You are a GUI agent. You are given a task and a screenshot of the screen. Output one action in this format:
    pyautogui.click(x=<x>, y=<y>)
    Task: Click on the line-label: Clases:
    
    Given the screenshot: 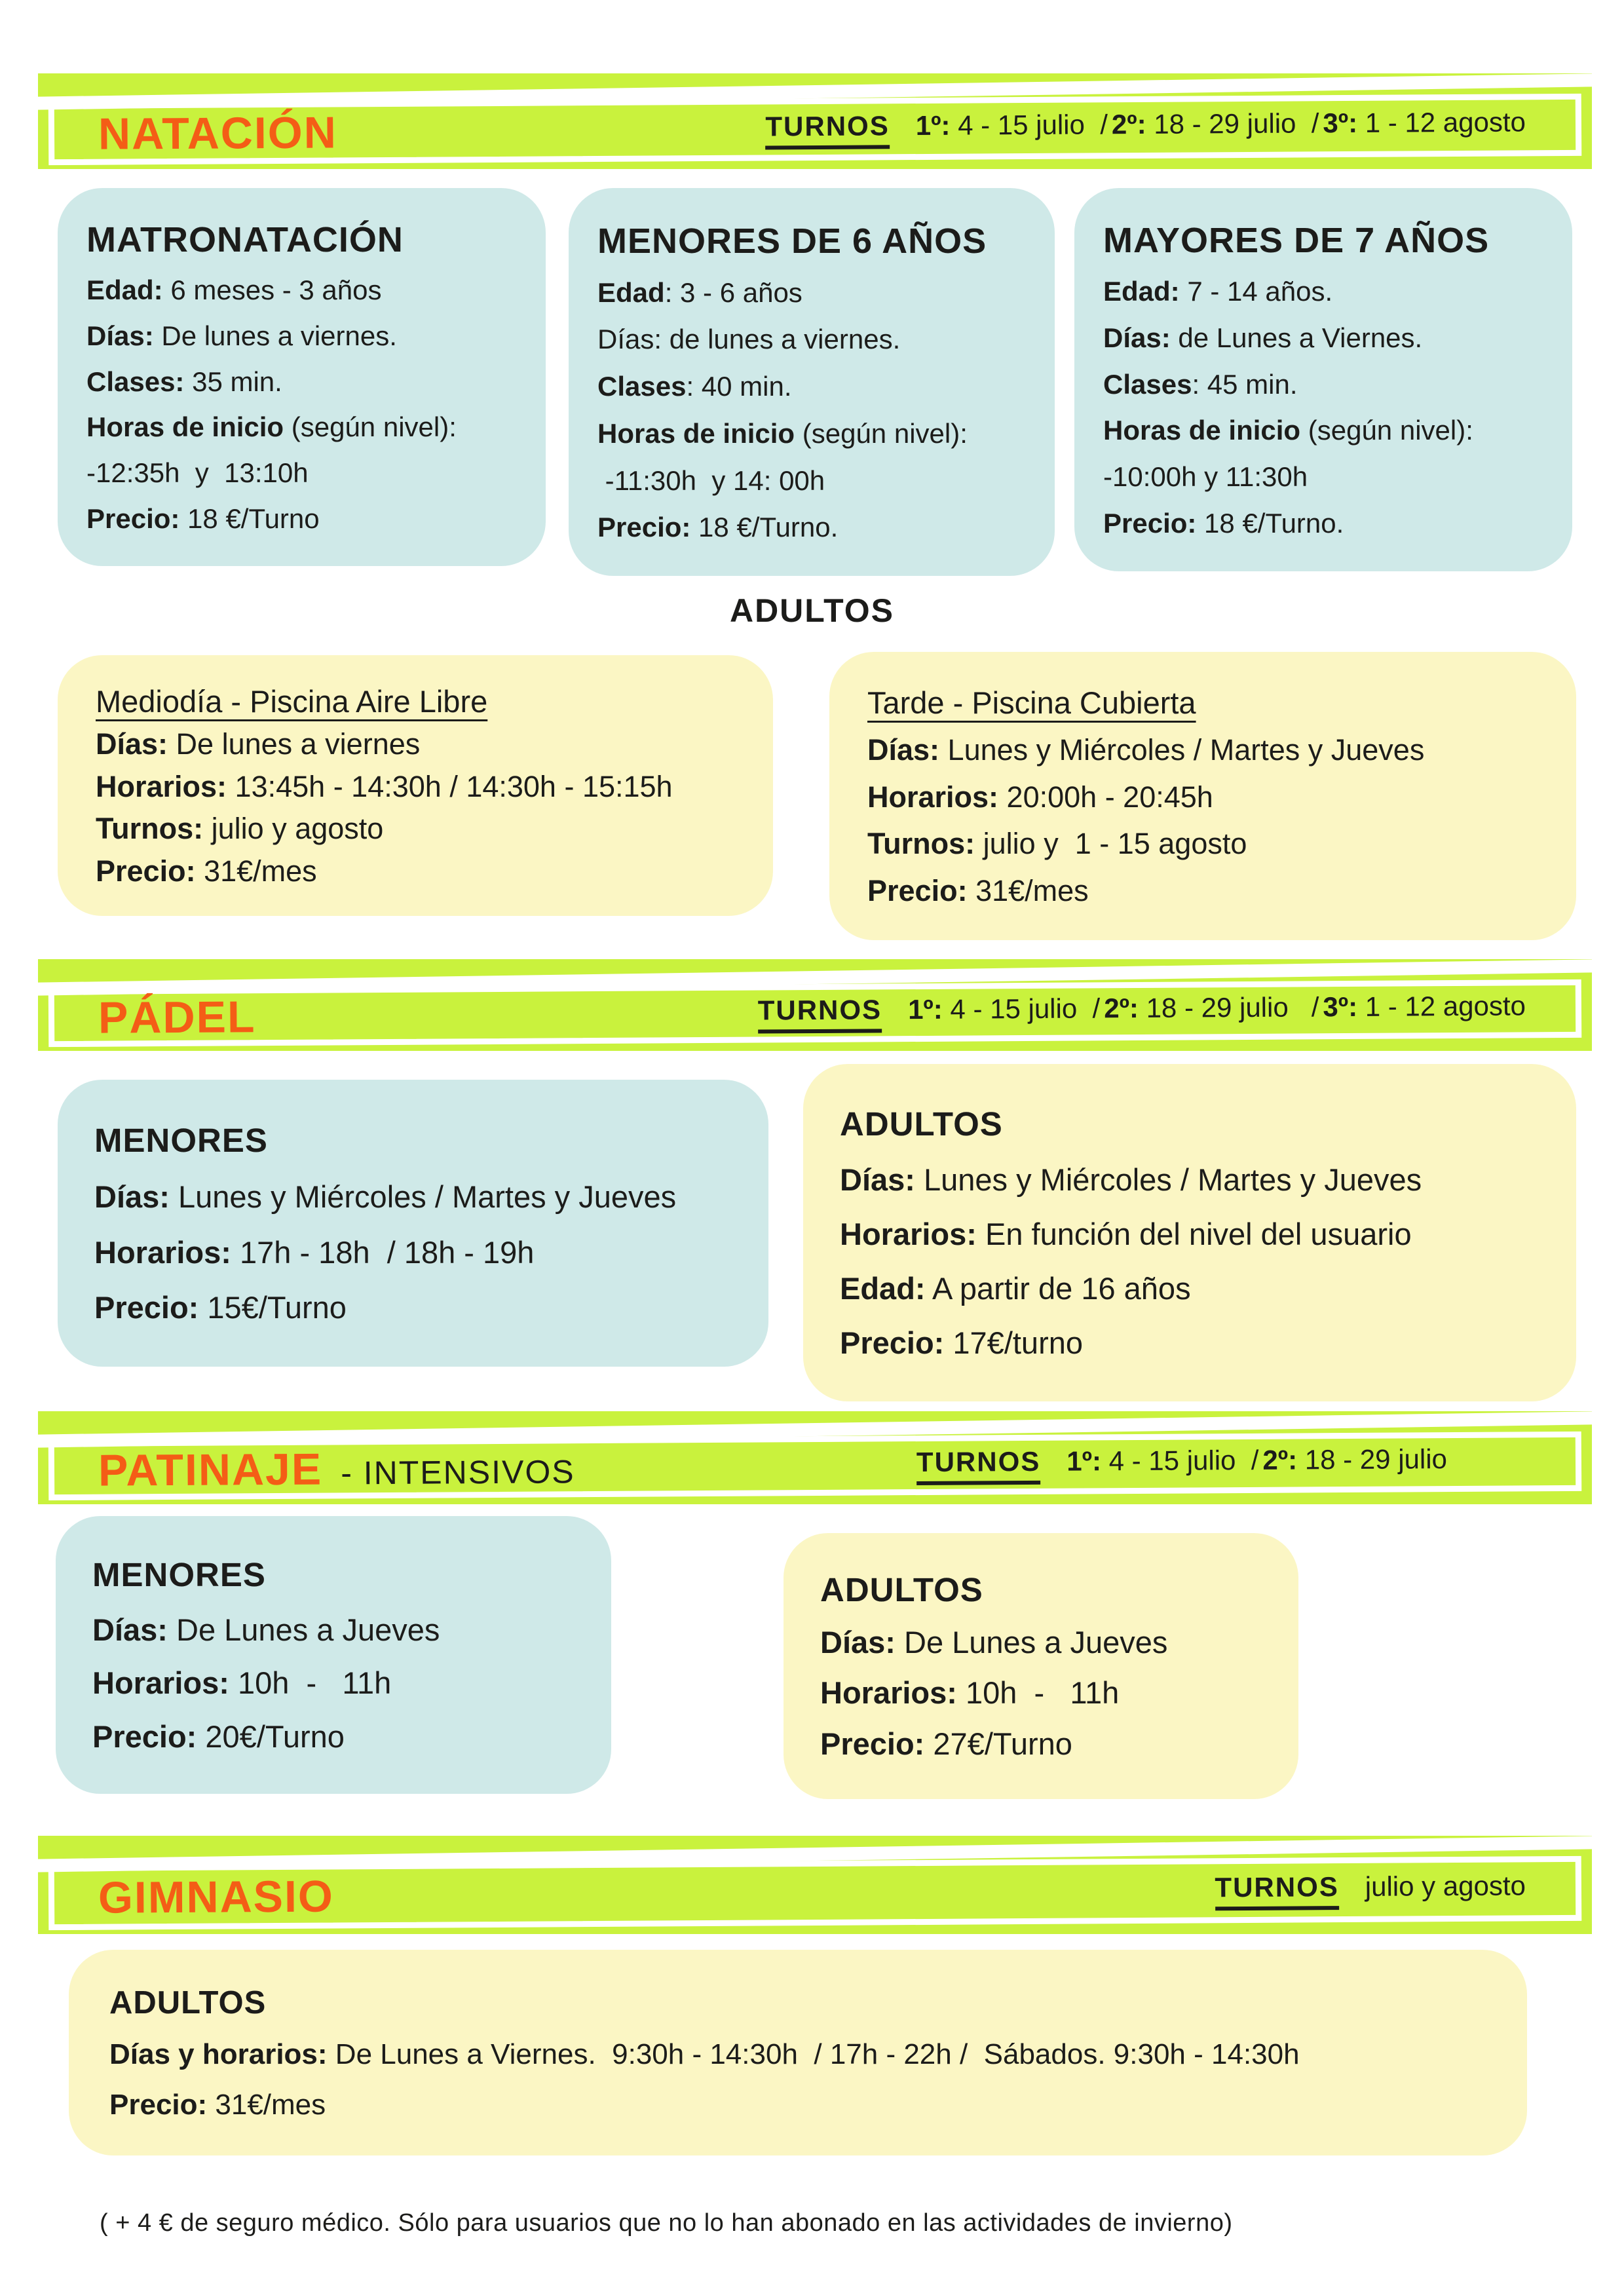 What is the action you would take?
    pyautogui.click(x=135, y=381)
    